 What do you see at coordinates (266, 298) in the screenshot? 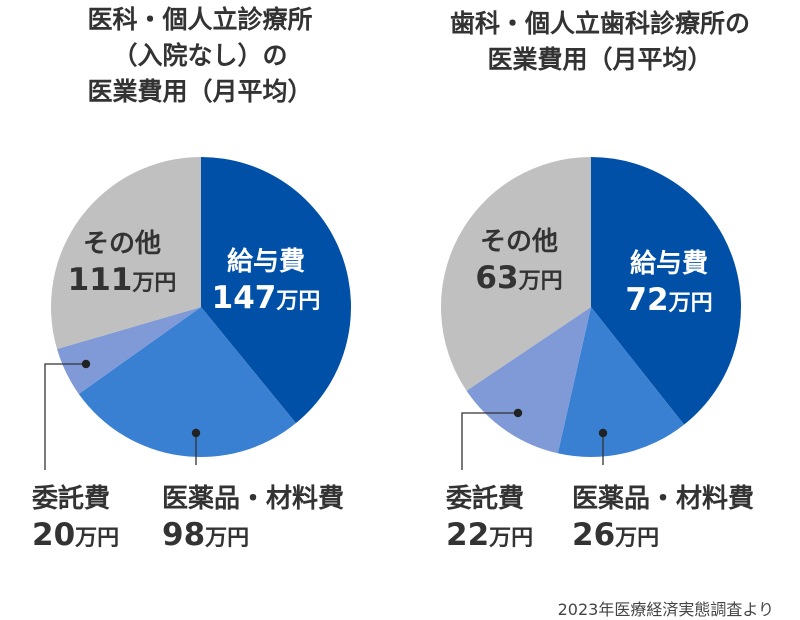
I see `slice-label-value: 147万円` at bounding box center [266, 298].